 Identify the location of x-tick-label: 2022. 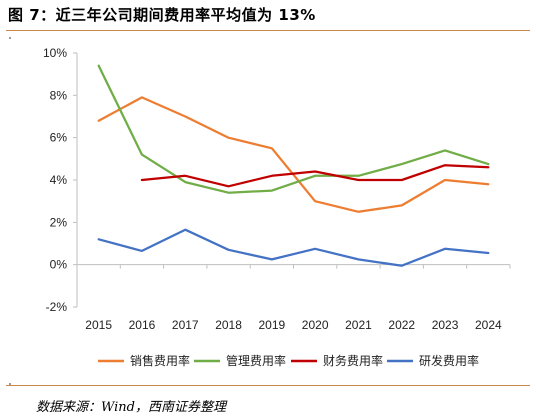
(401, 325).